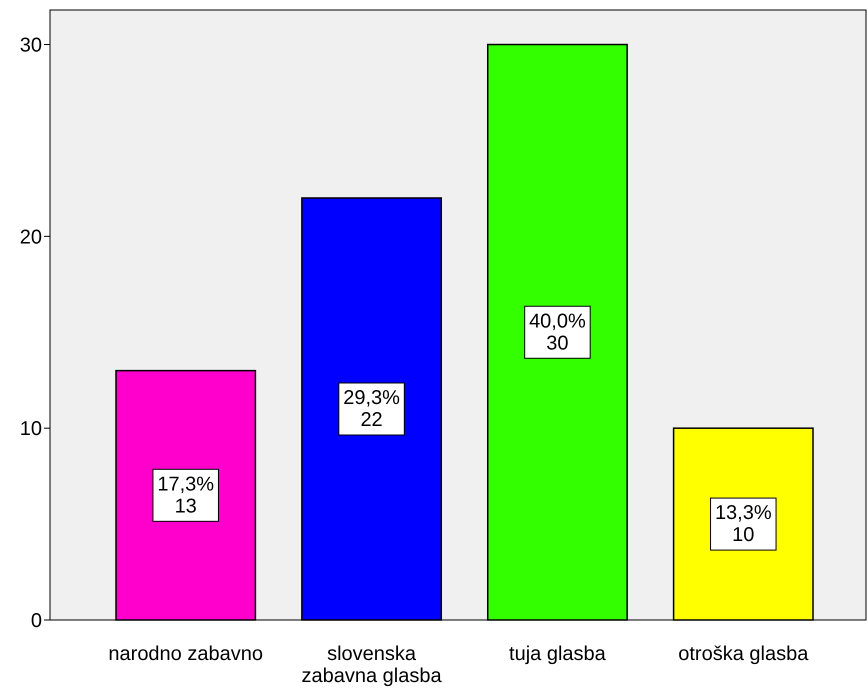 This screenshot has height=688, width=868. Describe the element at coordinates (744, 654) in the screenshot. I see `x-tick-label: otroška glasba` at that location.